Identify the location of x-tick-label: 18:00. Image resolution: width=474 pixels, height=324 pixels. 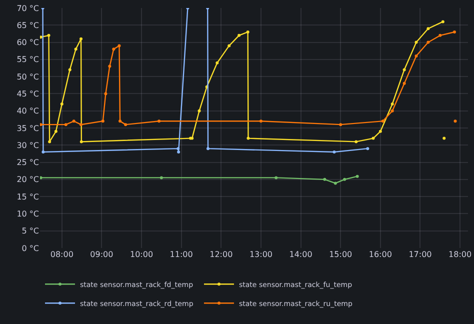
(460, 254).